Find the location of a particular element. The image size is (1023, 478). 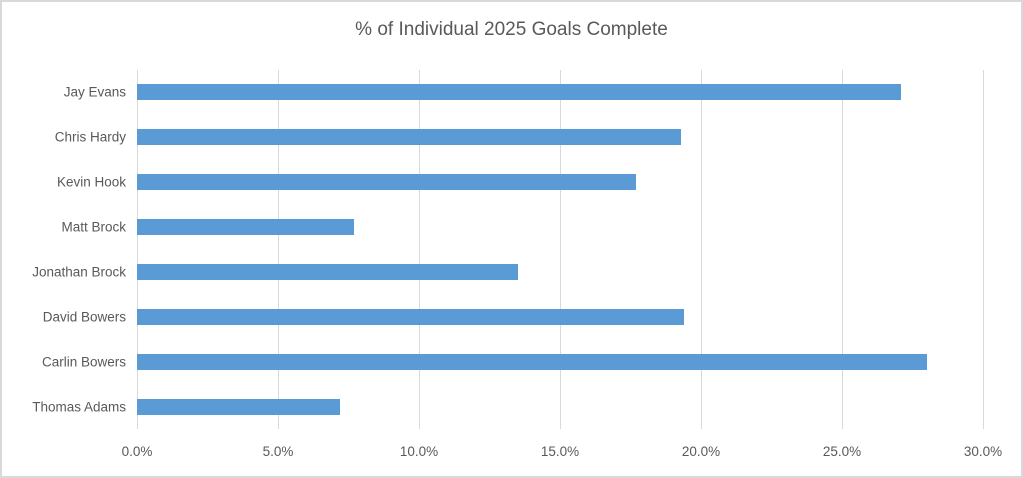

y-axis-category-label: Chris Hardy is located at coordinates (90, 137).